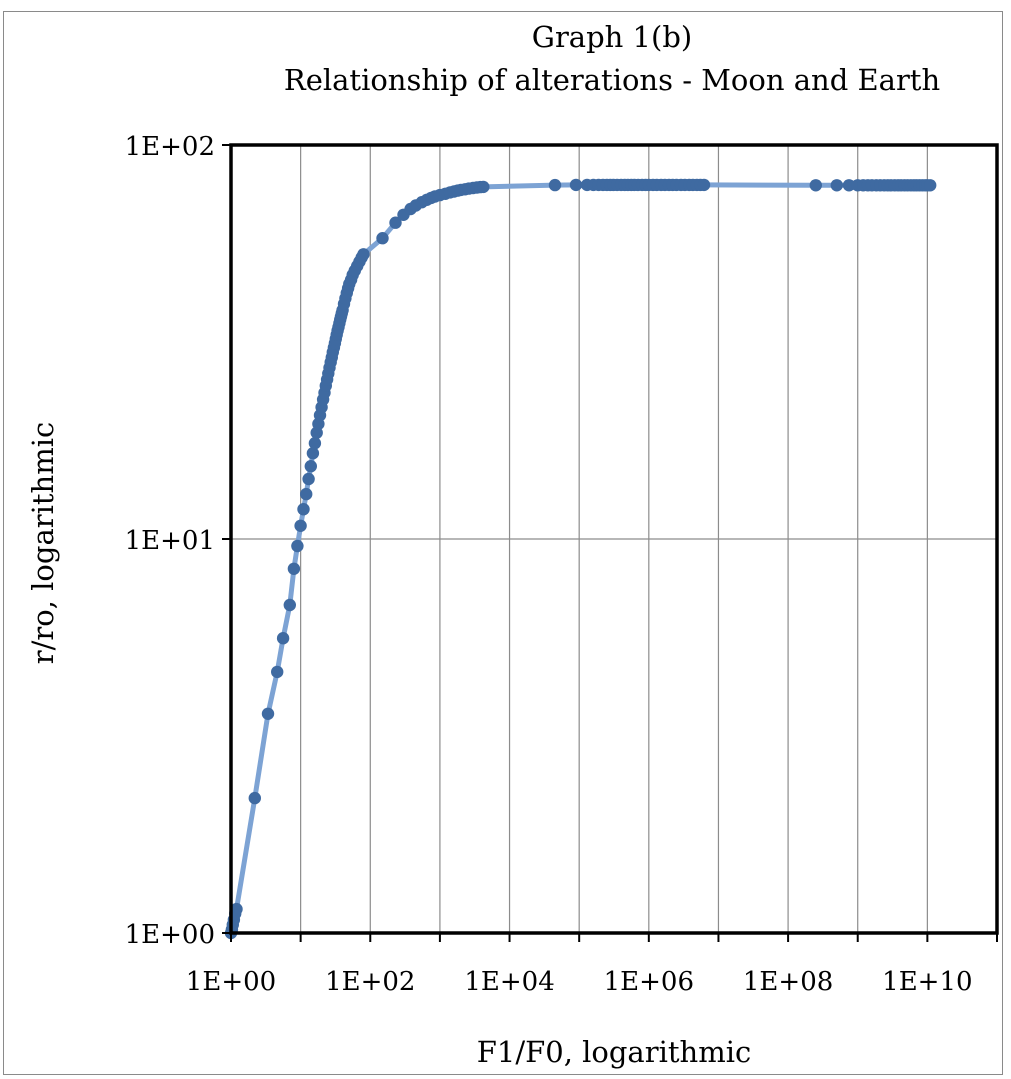  Describe the element at coordinates (649, 982) in the screenshot. I see `x-tick-label: 1E+06` at that location.